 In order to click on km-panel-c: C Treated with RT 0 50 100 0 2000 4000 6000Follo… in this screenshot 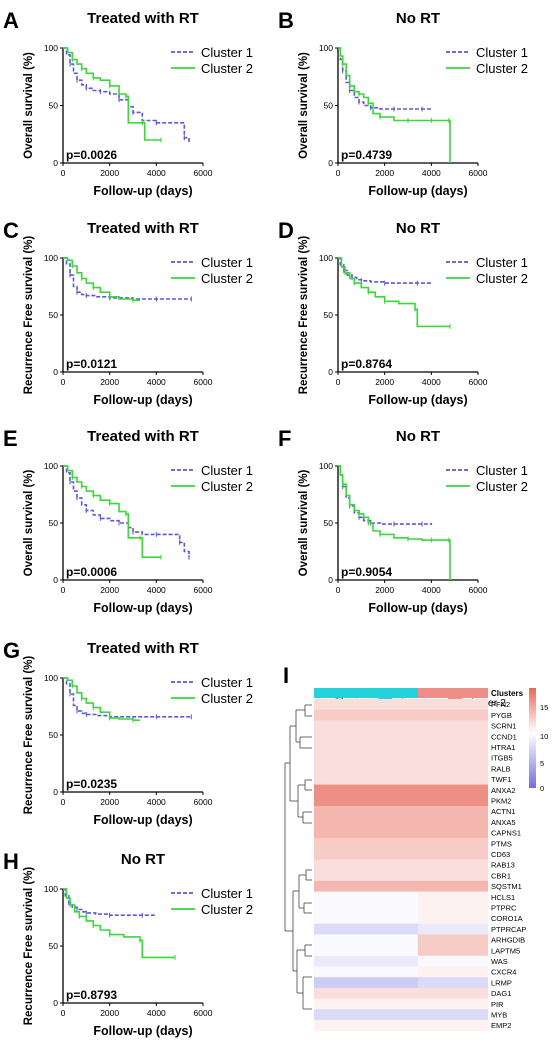, I will do `click(128, 312)`.